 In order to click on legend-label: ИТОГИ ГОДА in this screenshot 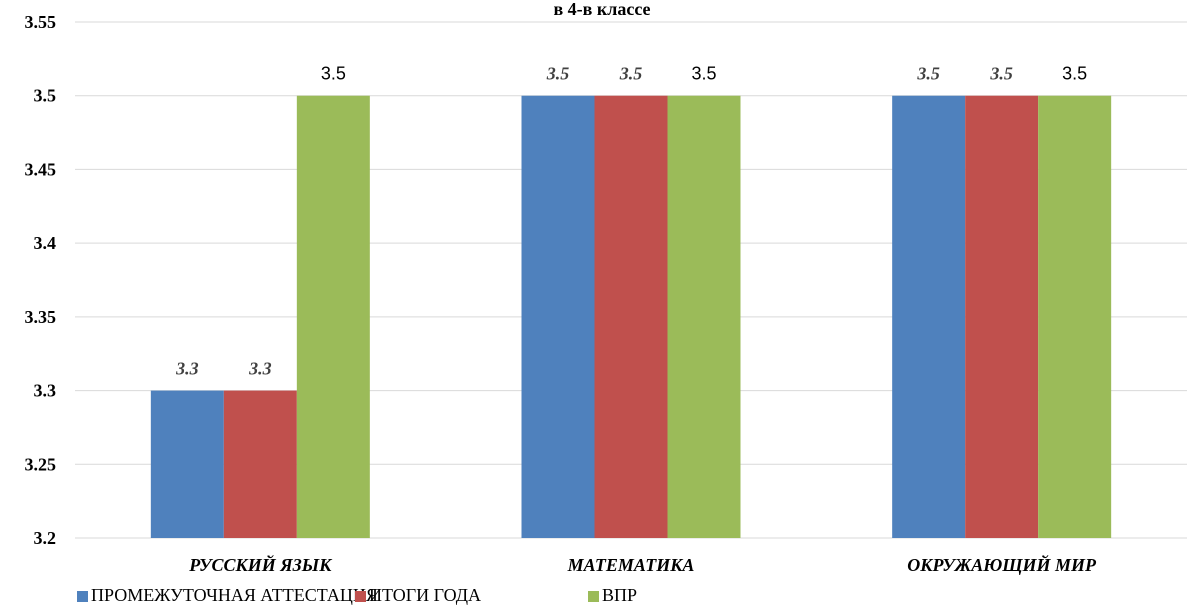, I will do `click(425, 595)`.